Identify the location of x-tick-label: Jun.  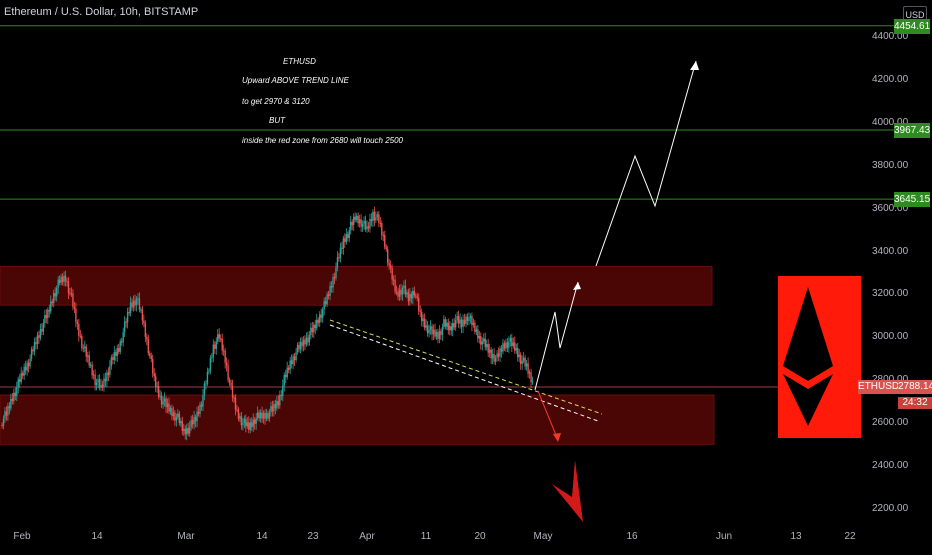
(724, 536).